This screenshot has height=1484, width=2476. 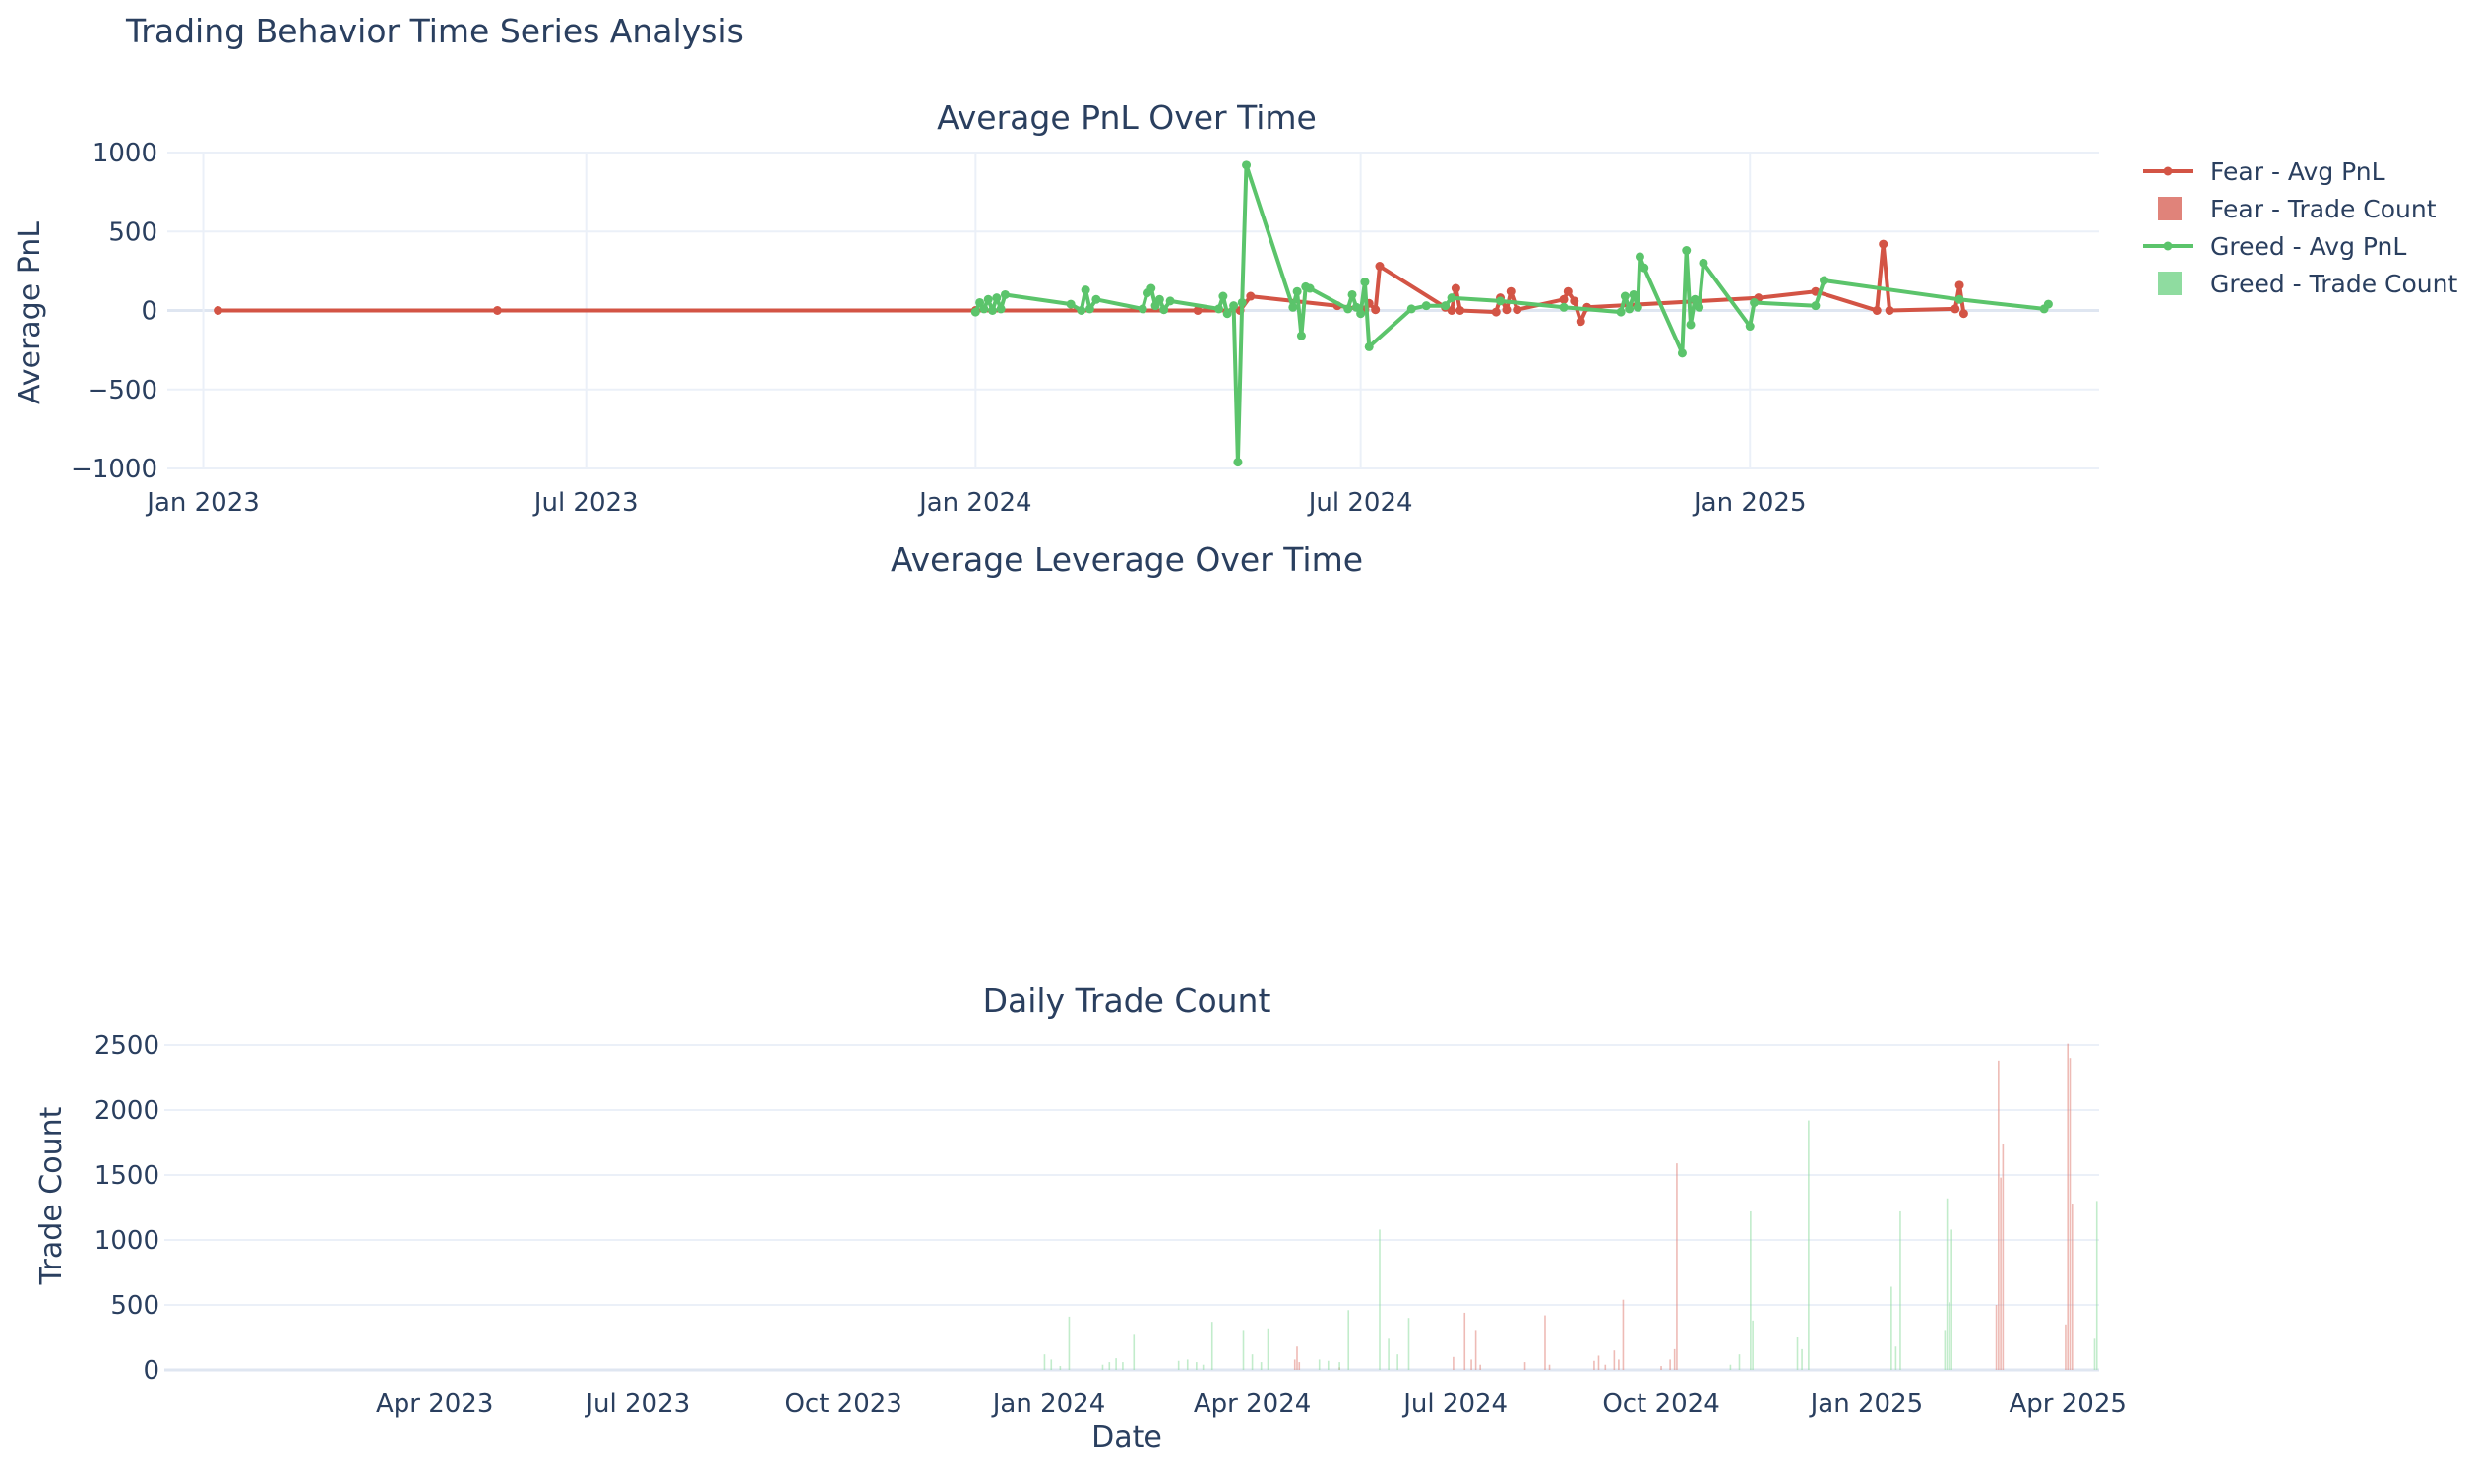 I want to click on pnl-y-tick-label: −1000, so click(x=114, y=470).